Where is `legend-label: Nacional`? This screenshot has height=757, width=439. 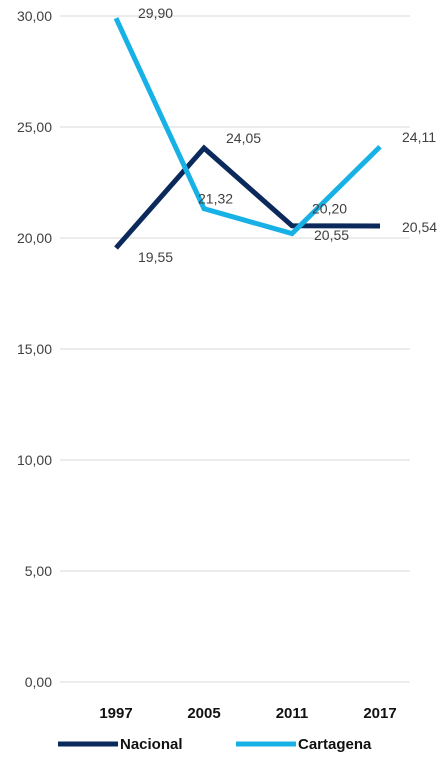 legend-label: Nacional is located at coordinates (151, 744).